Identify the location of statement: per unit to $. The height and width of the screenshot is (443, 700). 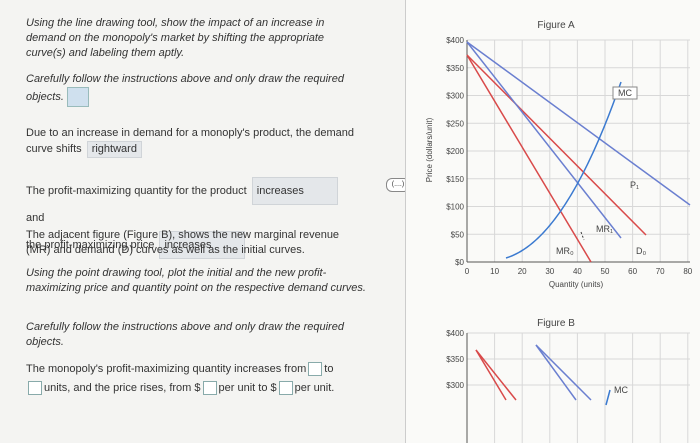
(247, 388).